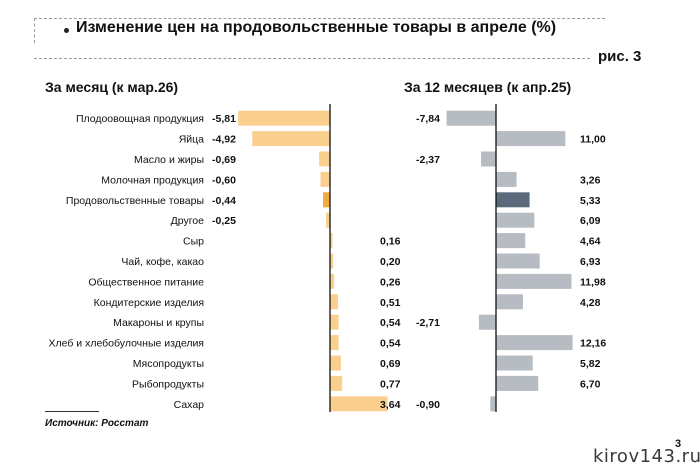 Image resolution: width=700 pixels, height=469 pixels. I want to click on category-label: Плодоовощная продукция, so click(140, 119).